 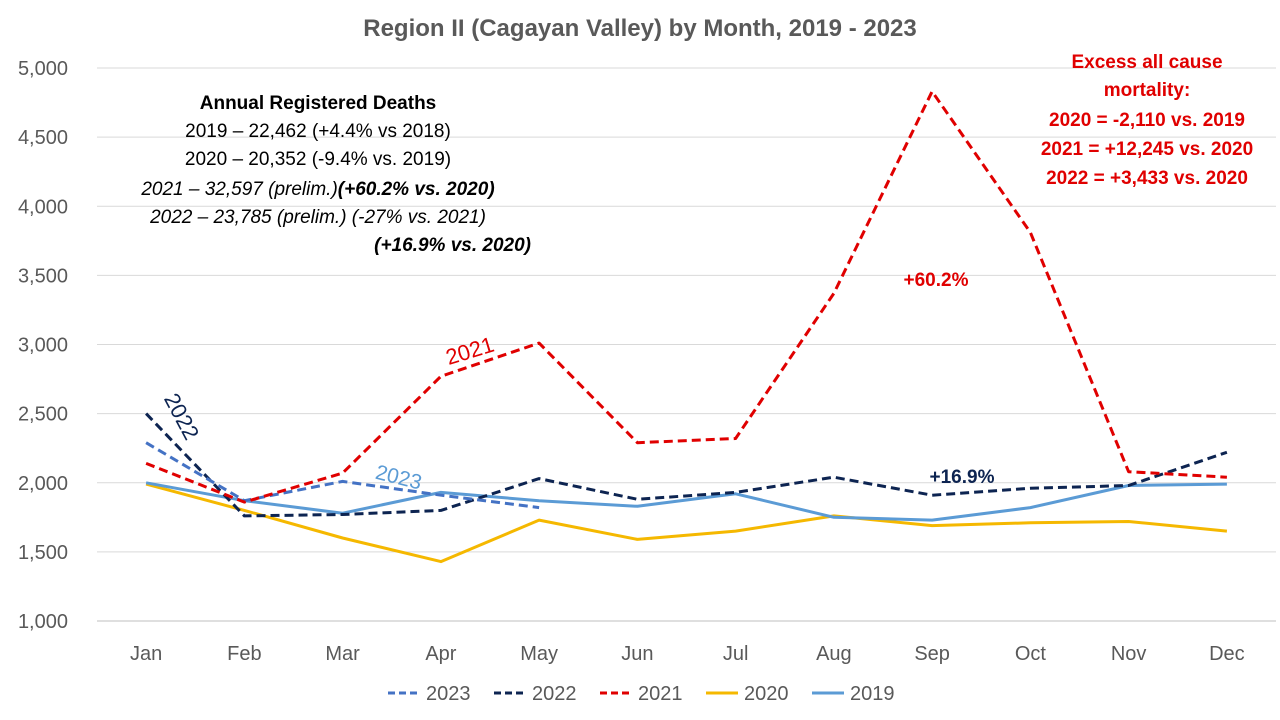 What do you see at coordinates (43, 138) in the screenshot?
I see `y-tick-label: 4,500` at bounding box center [43, 138].